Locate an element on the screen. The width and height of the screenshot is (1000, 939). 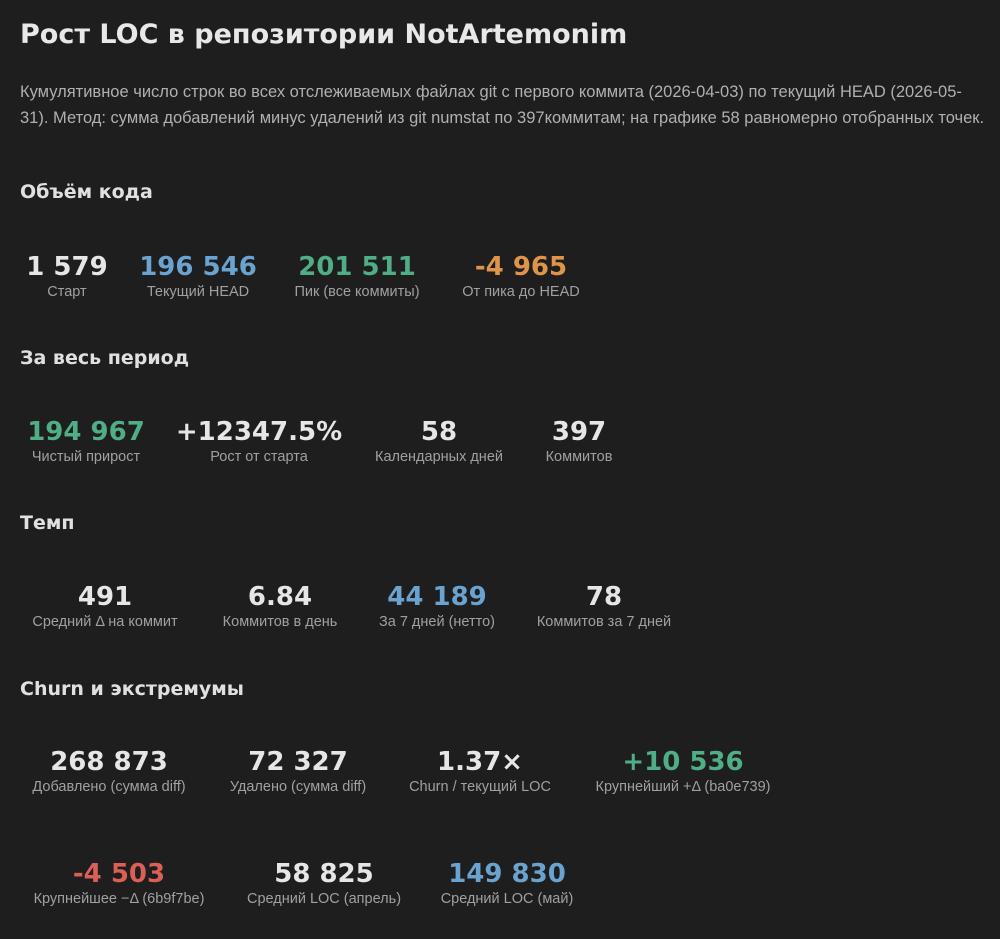
stat-peak-to-head: -4 965 От пика до HEAD is located at coordinates (521, 277).